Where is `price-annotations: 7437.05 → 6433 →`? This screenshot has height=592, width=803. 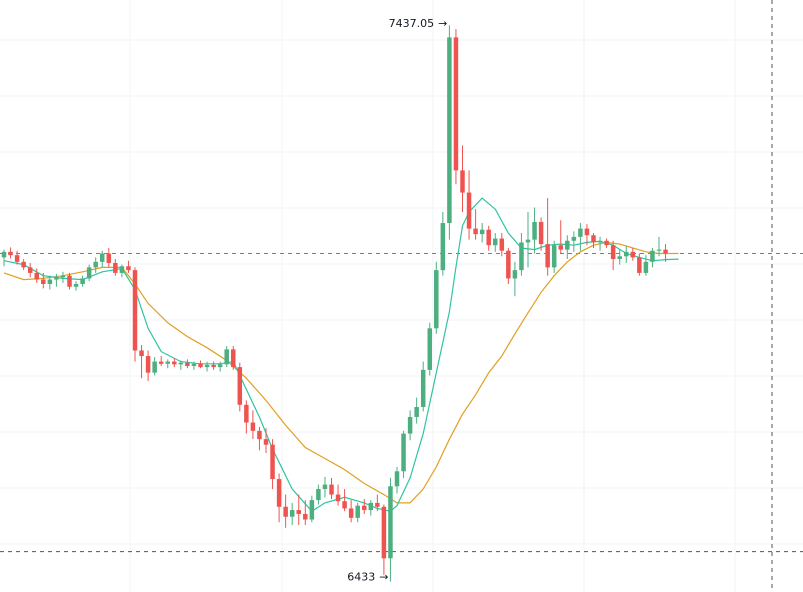 price-annotations: 7437.05 → 6433 → is located at coordinates (397, 300).